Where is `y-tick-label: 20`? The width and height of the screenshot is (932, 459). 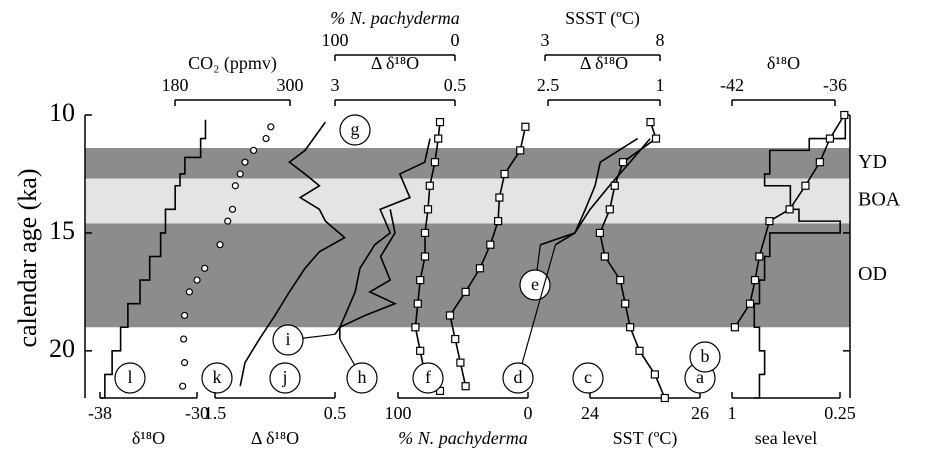 y-tick-label: 20 is located at coordinates (62, 348).